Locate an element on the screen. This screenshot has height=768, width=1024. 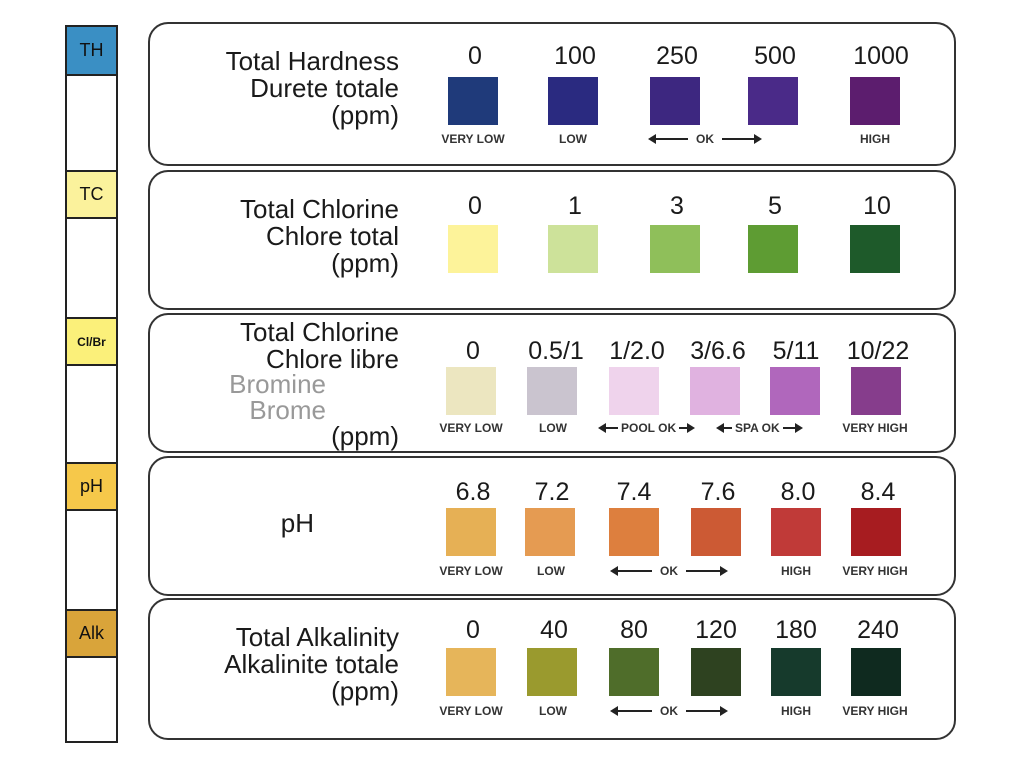
strip-pad-th: TH is located at coordinates (91, 51).